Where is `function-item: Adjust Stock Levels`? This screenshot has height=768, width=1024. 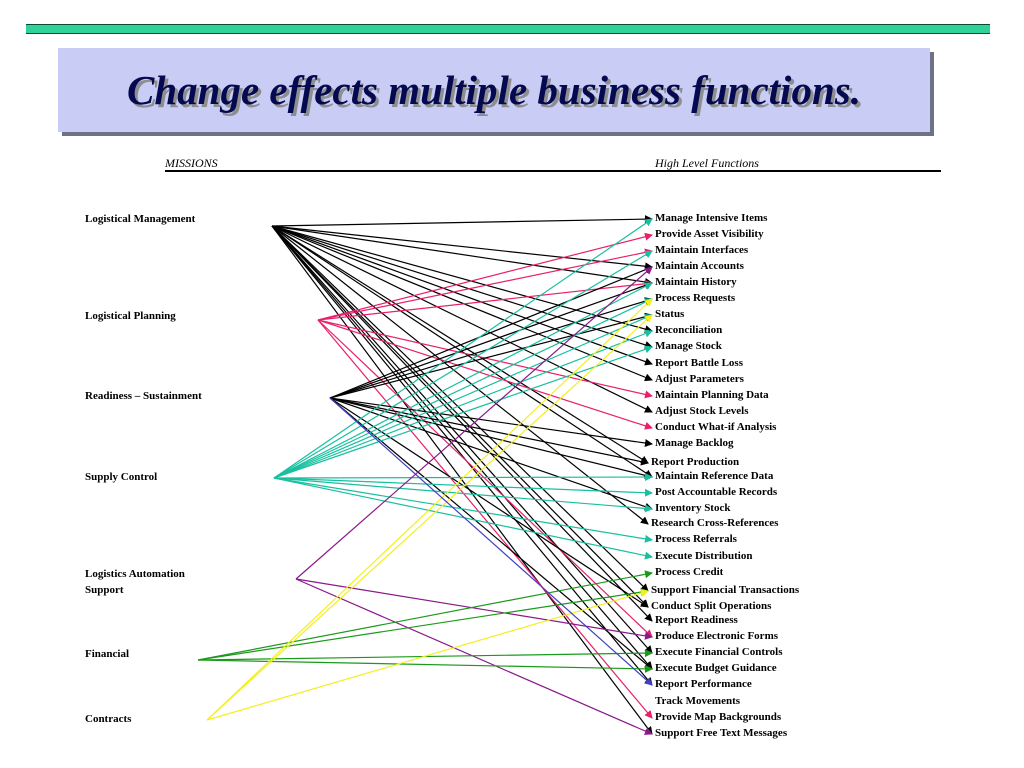 function-item: Adjust Stock Levels is located at coordinates (702, 411).